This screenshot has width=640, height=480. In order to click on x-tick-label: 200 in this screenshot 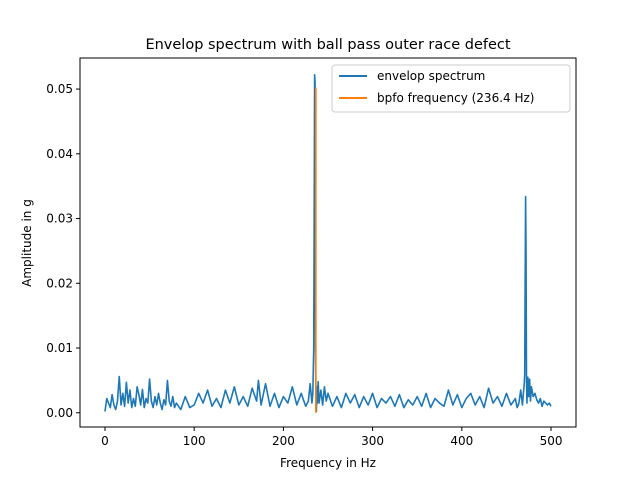, I will do `click(283, 441)`.